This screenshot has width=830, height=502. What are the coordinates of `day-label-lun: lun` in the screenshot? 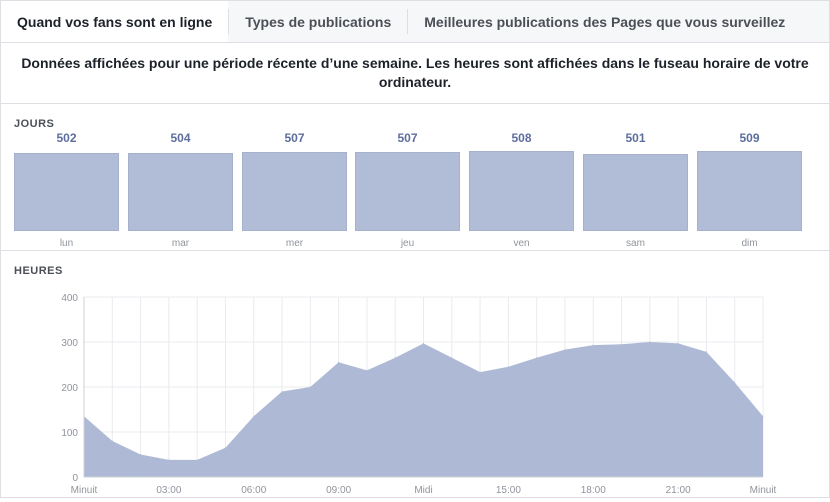 It's located at (66, 243).